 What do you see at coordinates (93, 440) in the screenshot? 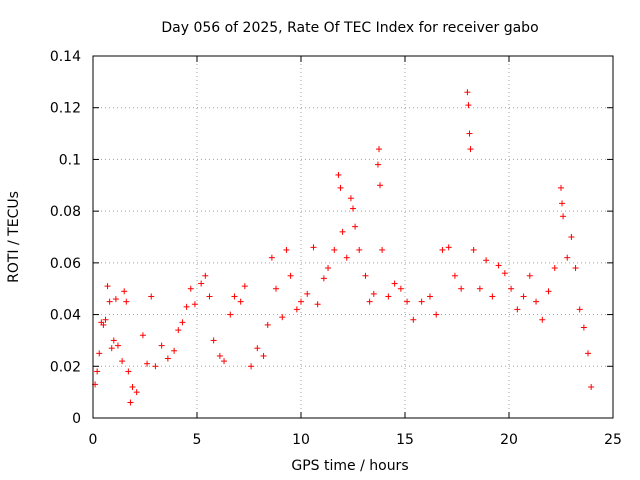
I see `x-tick-label: 0` at bounding box center [93, 440].